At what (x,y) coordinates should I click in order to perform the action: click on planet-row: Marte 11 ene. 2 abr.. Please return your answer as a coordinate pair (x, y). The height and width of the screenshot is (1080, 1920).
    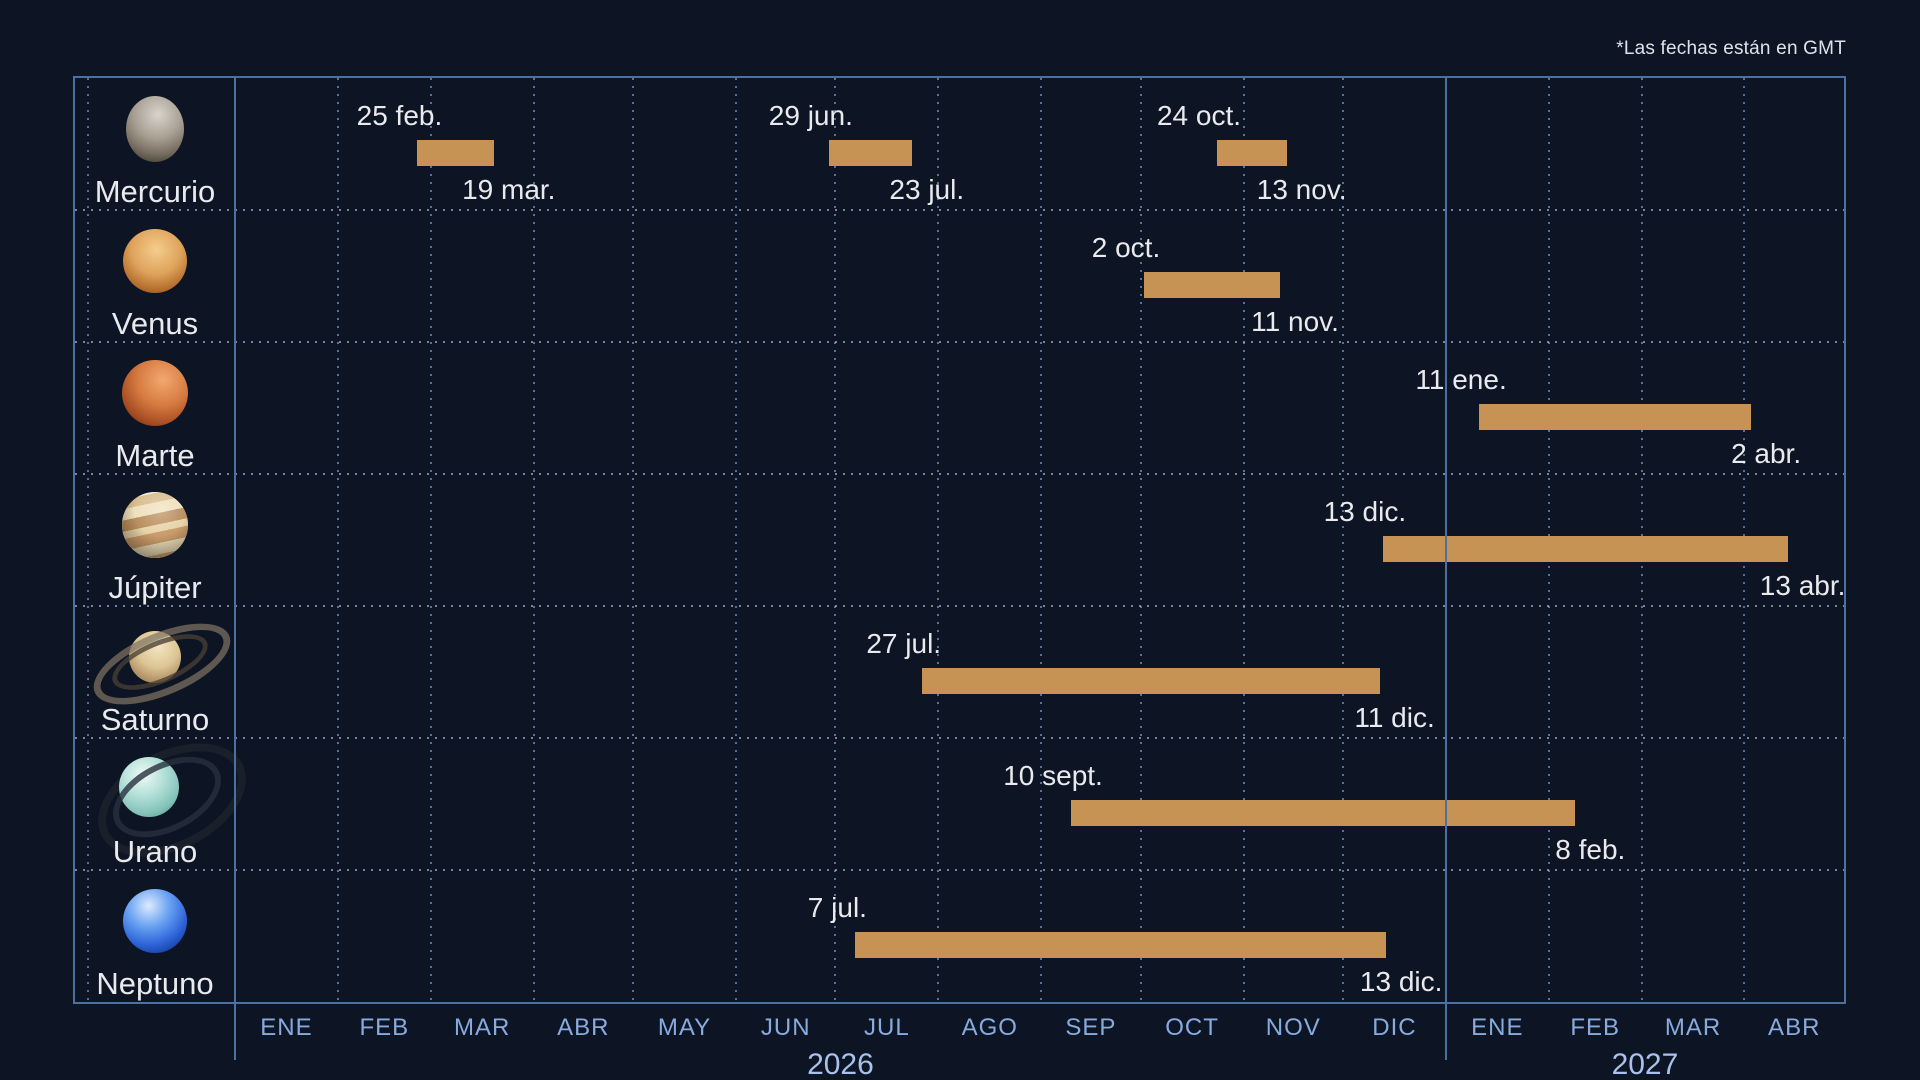
    Looking at the image, I should click on (959, 408).